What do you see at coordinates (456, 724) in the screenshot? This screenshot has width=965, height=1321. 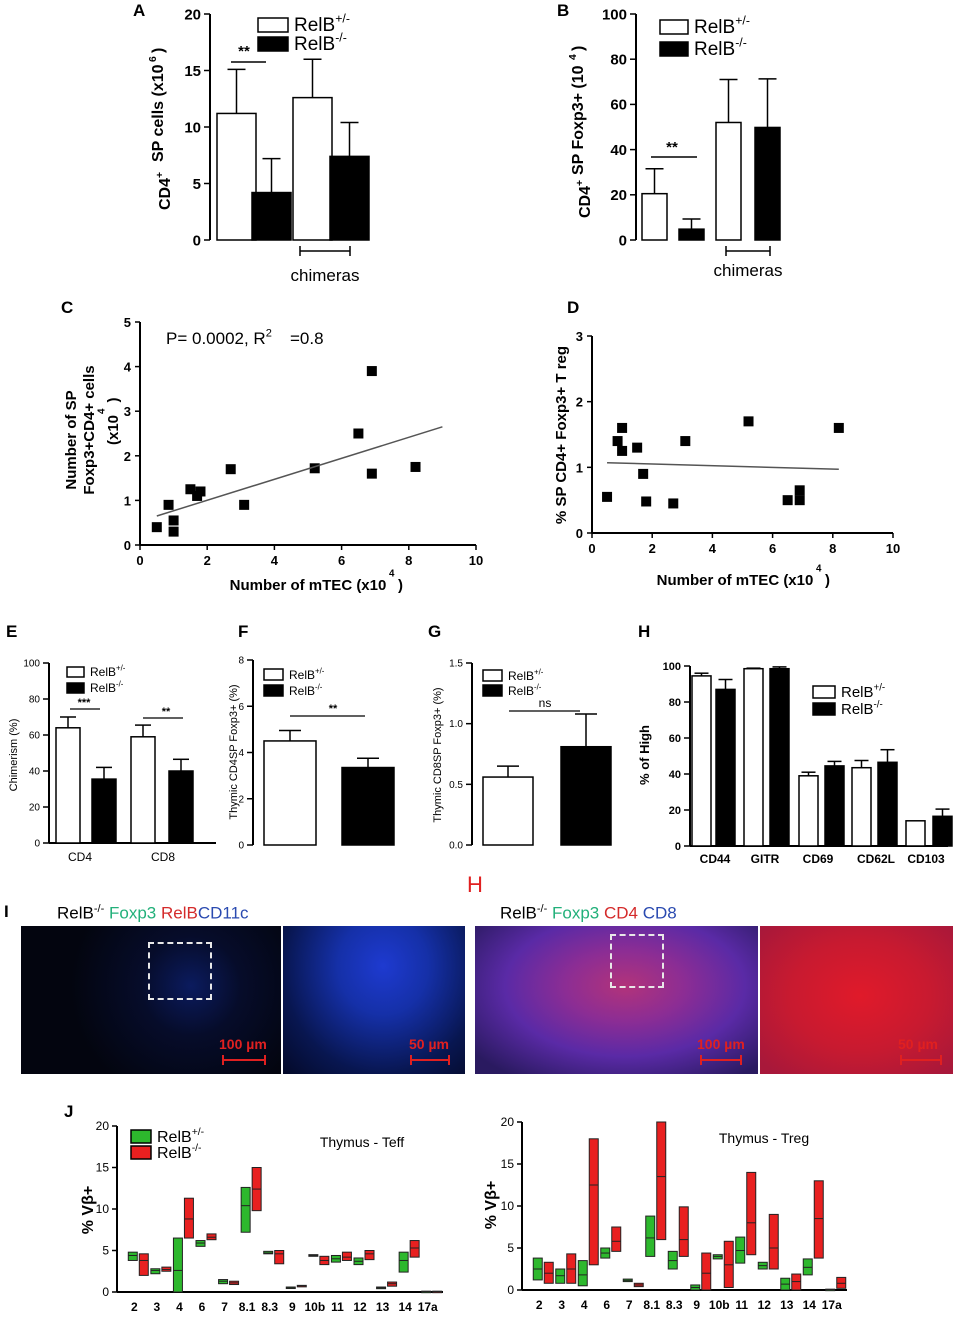 I see `y-tick-label: 1.0` at bounding box center [456, 724].